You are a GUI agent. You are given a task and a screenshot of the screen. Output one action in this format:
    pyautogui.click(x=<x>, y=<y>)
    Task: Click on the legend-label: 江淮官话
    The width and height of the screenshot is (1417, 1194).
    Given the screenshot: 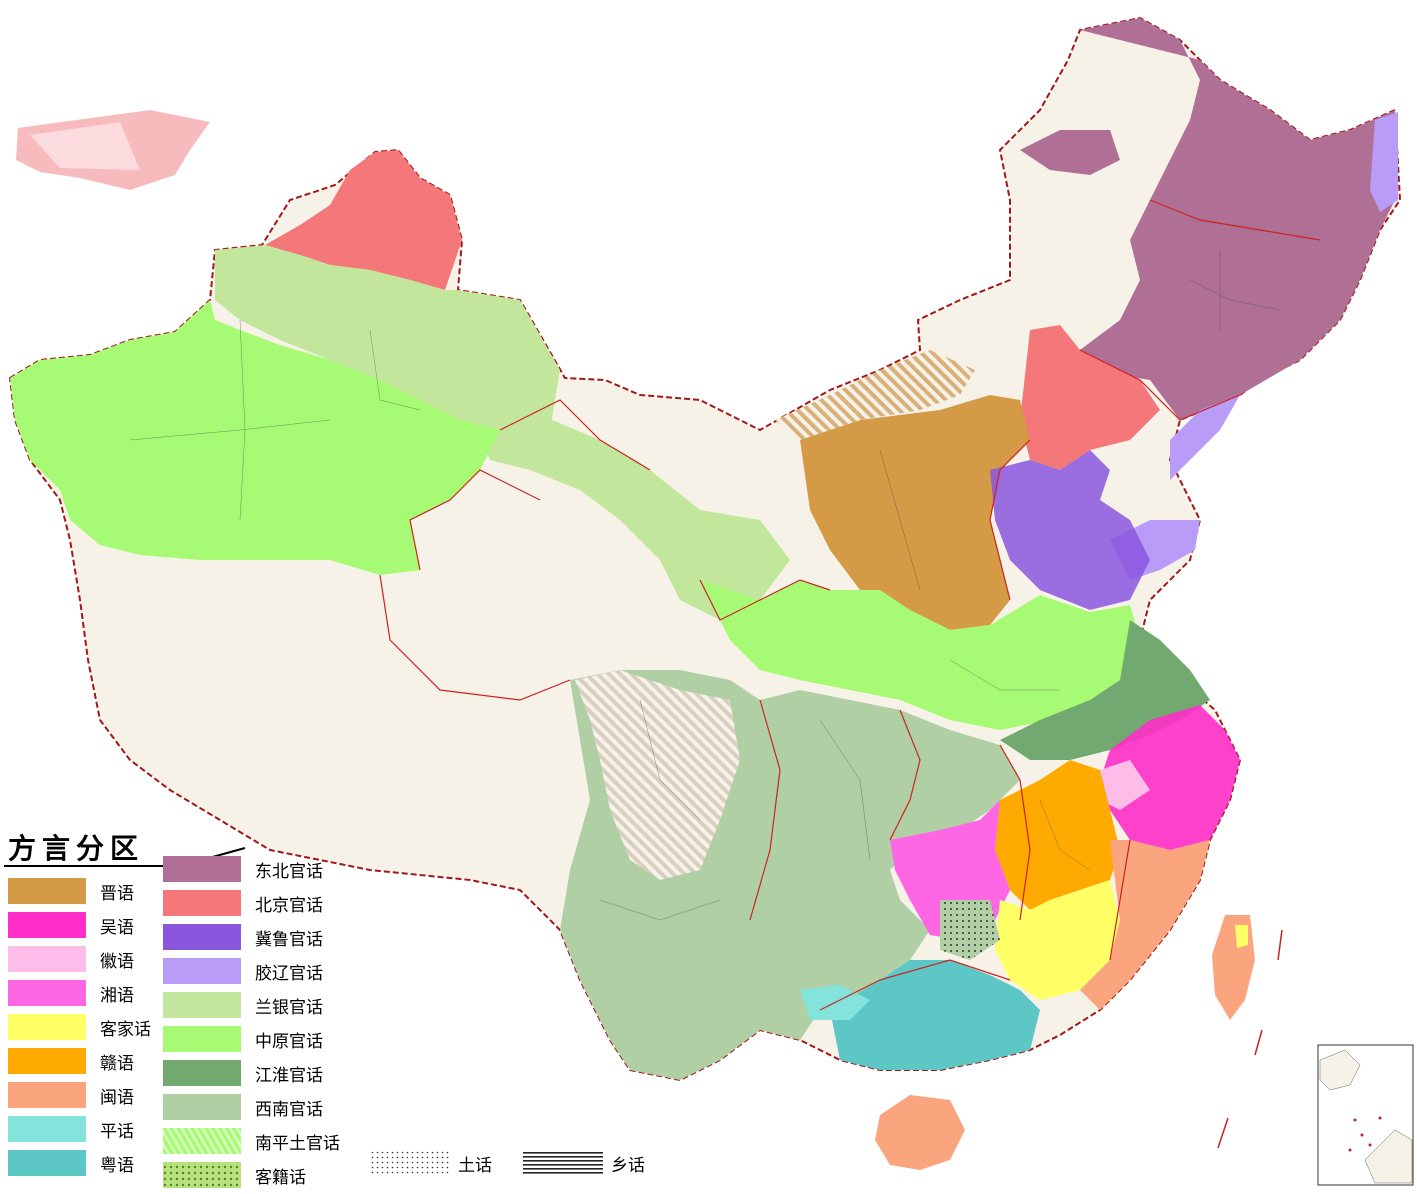 What is the action you would take?
    pyautogui.click(x=289, y=1076)
    